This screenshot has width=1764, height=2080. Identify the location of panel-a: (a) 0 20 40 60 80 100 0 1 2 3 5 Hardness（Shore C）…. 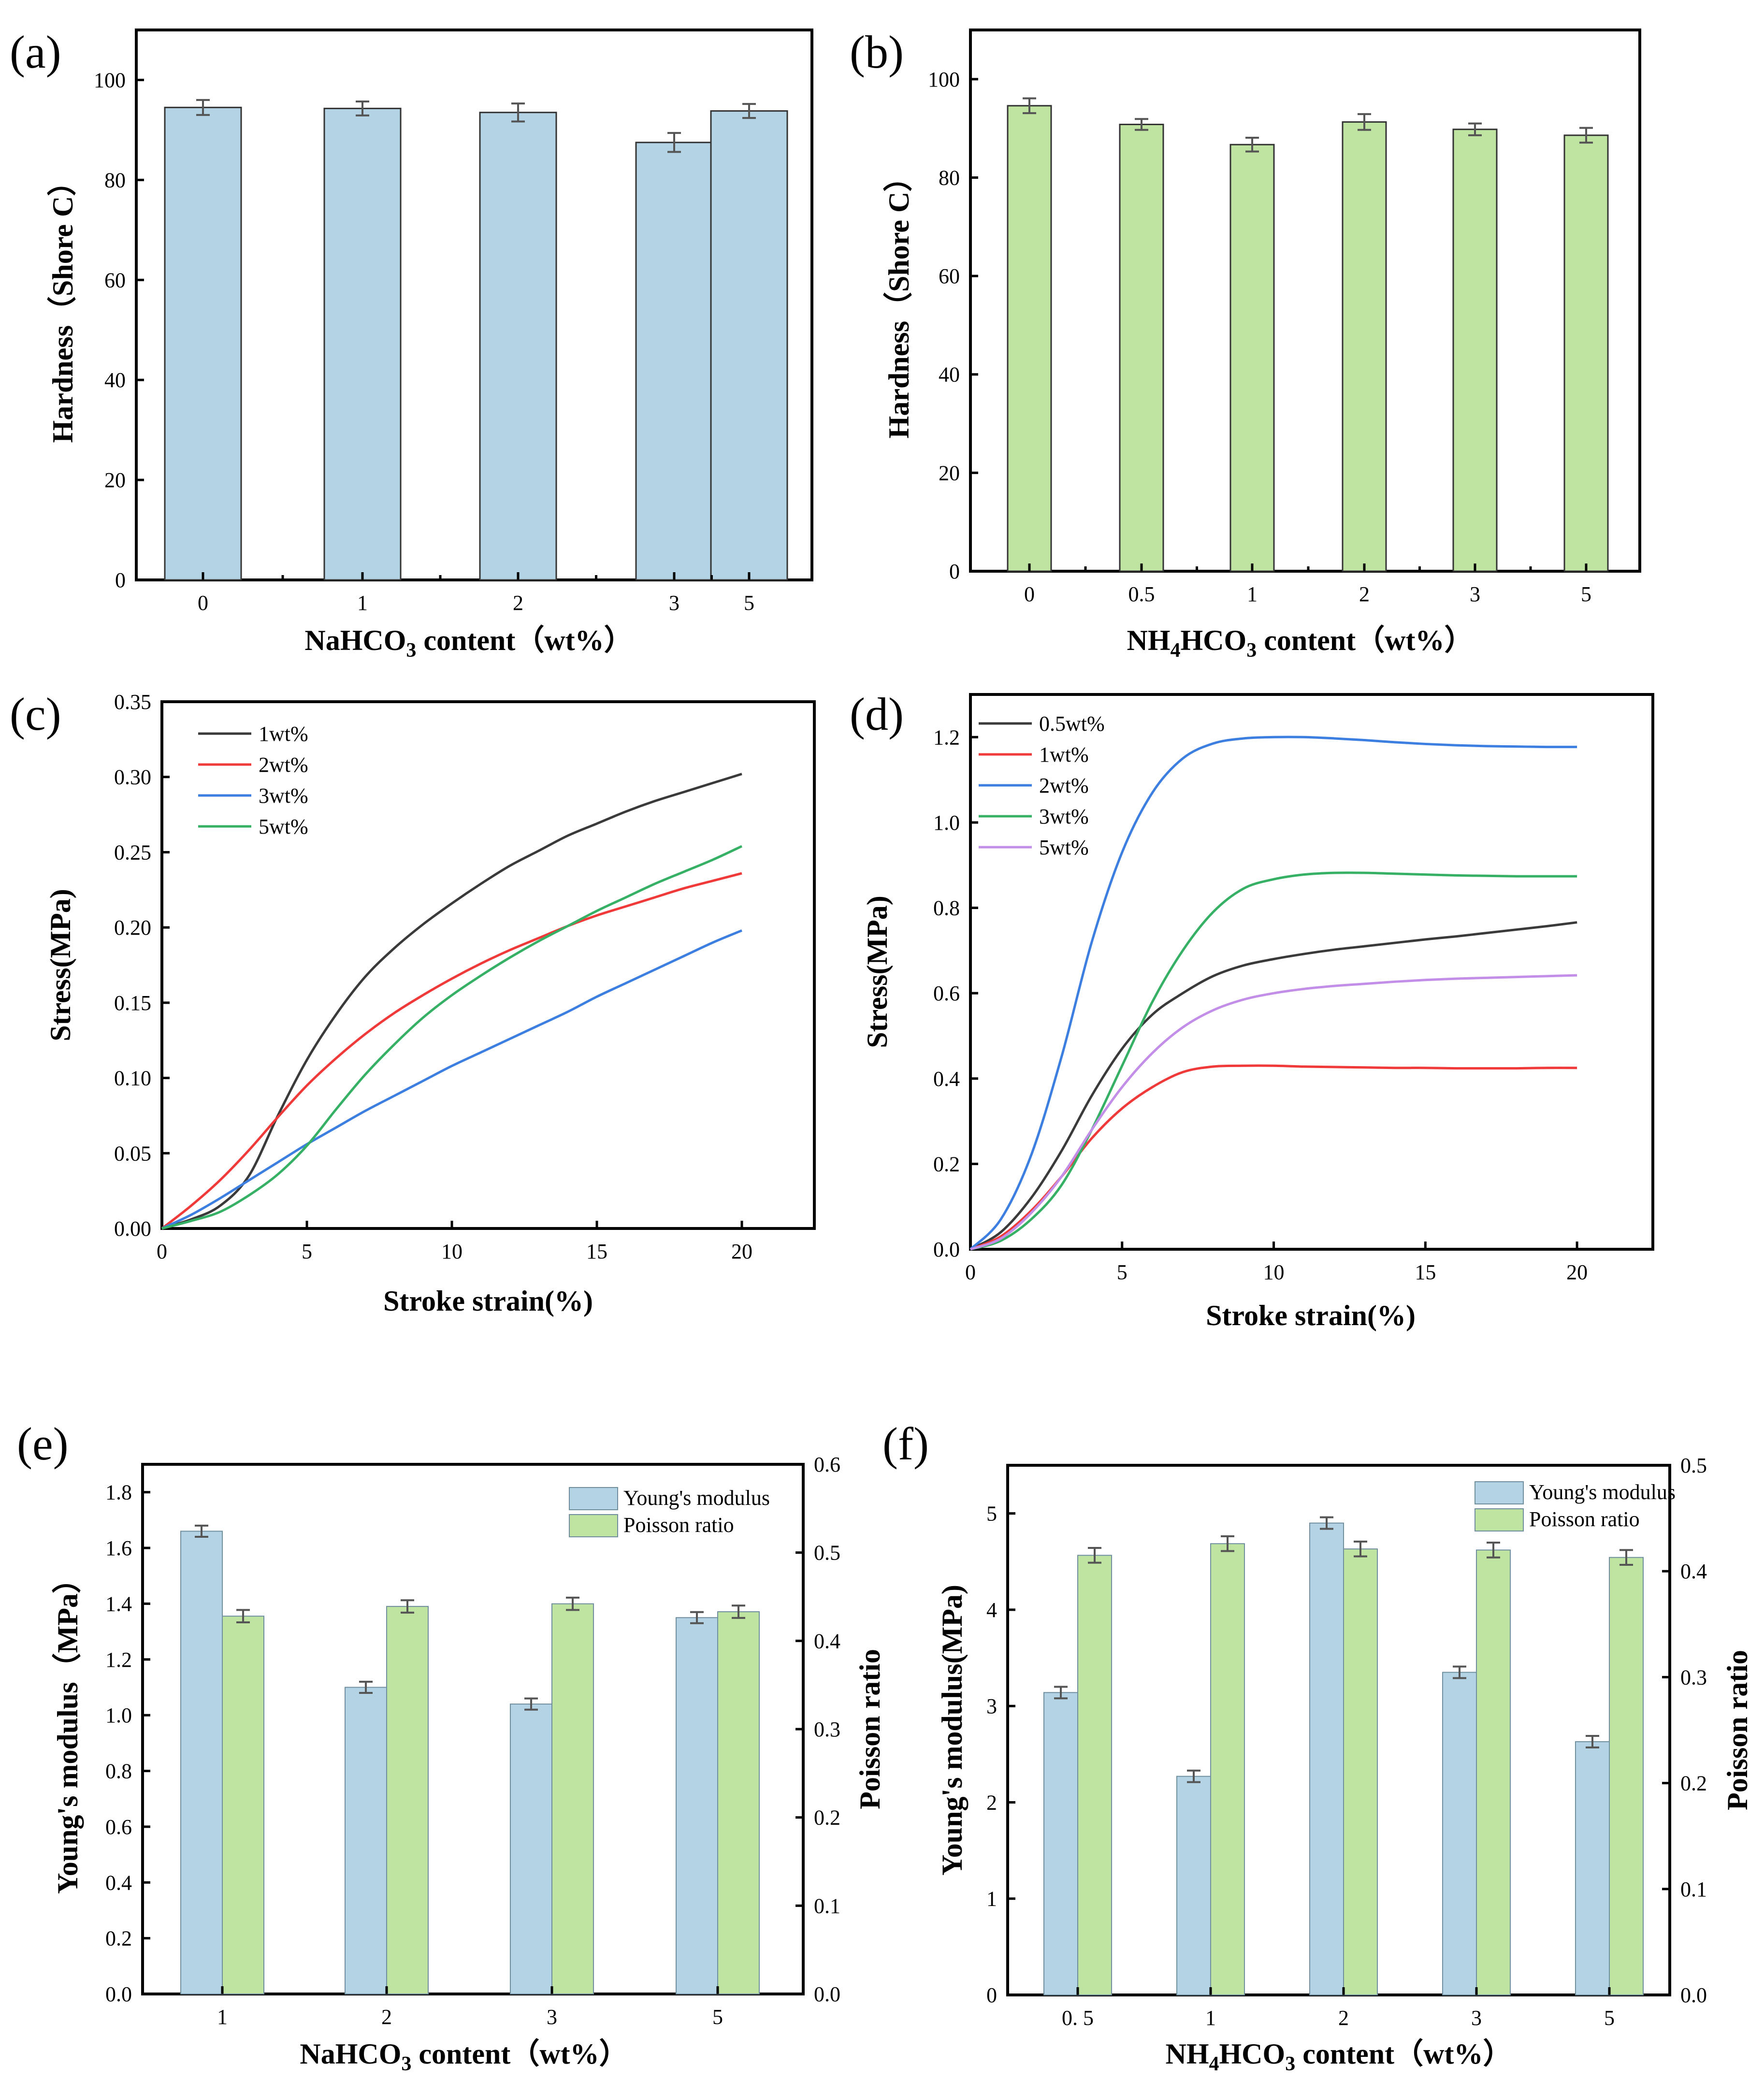
(411, 344).